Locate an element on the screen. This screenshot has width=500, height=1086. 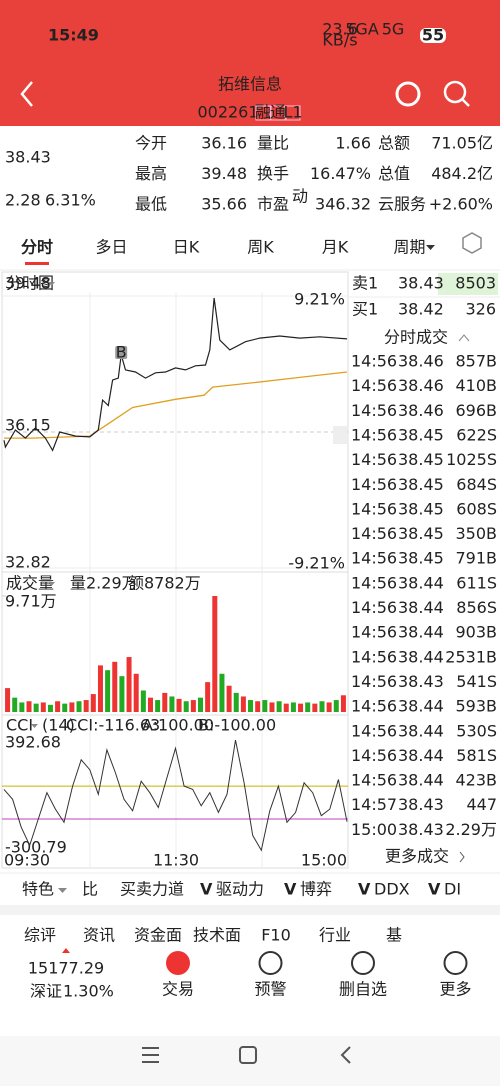
trade-volume: 2531B is located at coordinates (471, 656).